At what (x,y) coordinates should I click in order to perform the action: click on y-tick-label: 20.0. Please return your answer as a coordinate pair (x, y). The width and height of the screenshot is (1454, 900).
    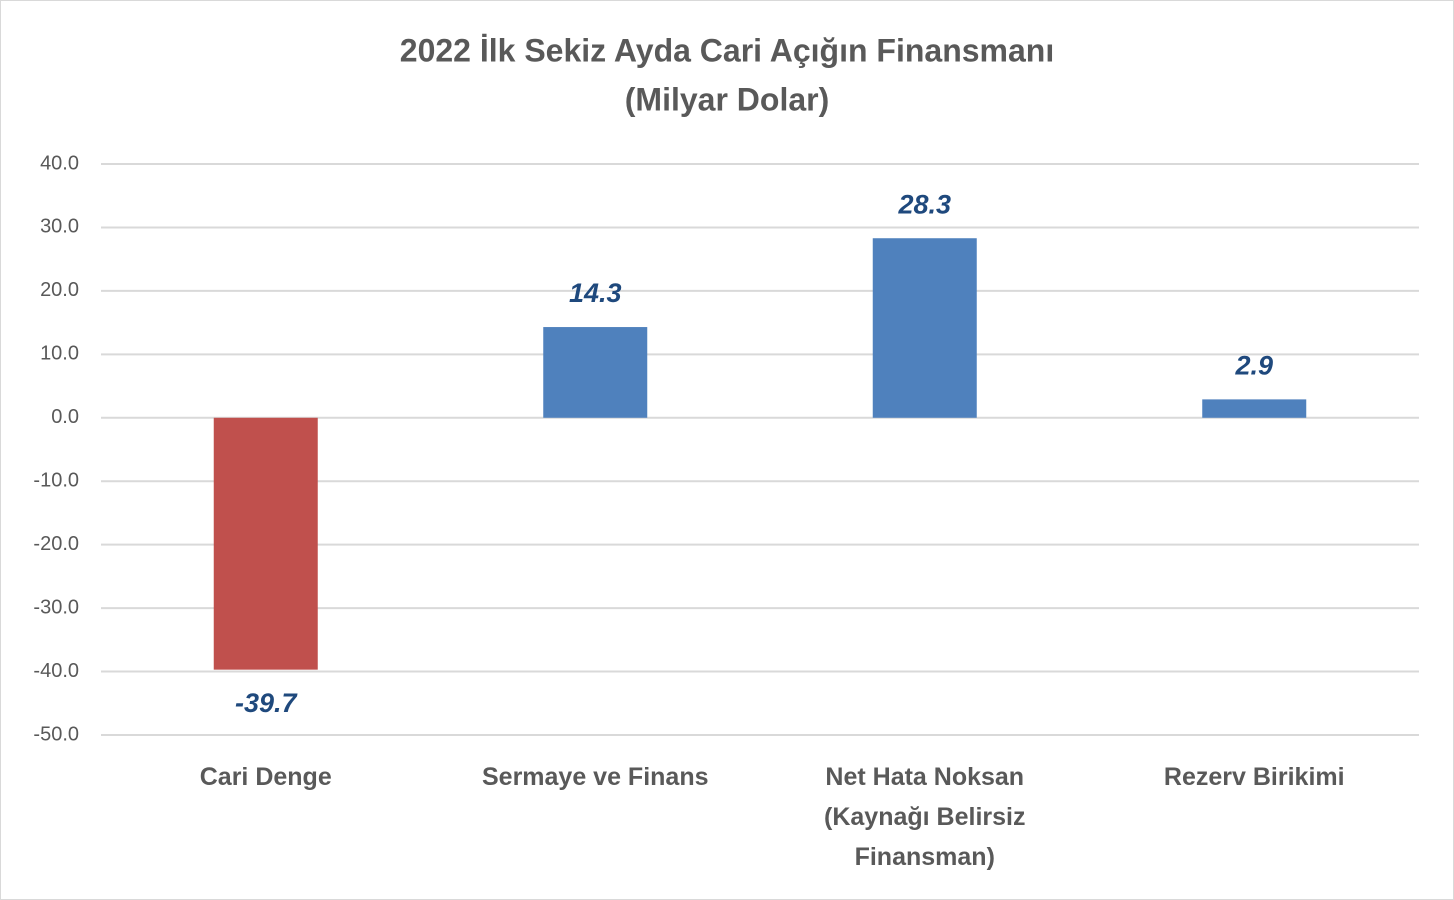
    Looking at the image, I should click on (59, 290).